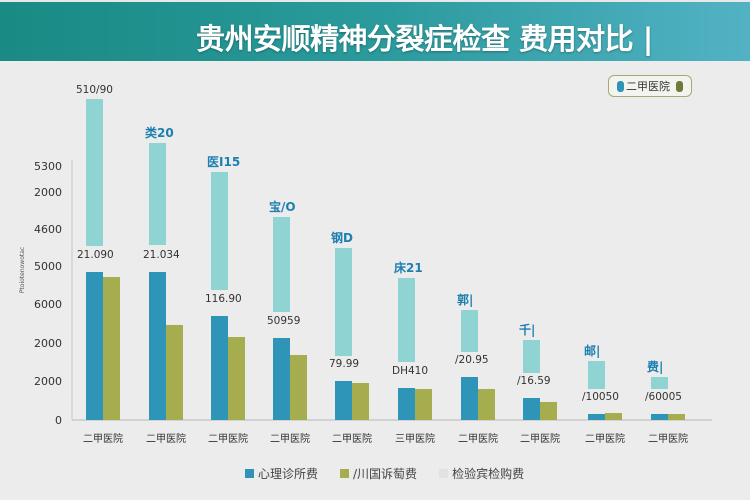  I want to click on data-label-mid: 21.034, so click(161, 255).